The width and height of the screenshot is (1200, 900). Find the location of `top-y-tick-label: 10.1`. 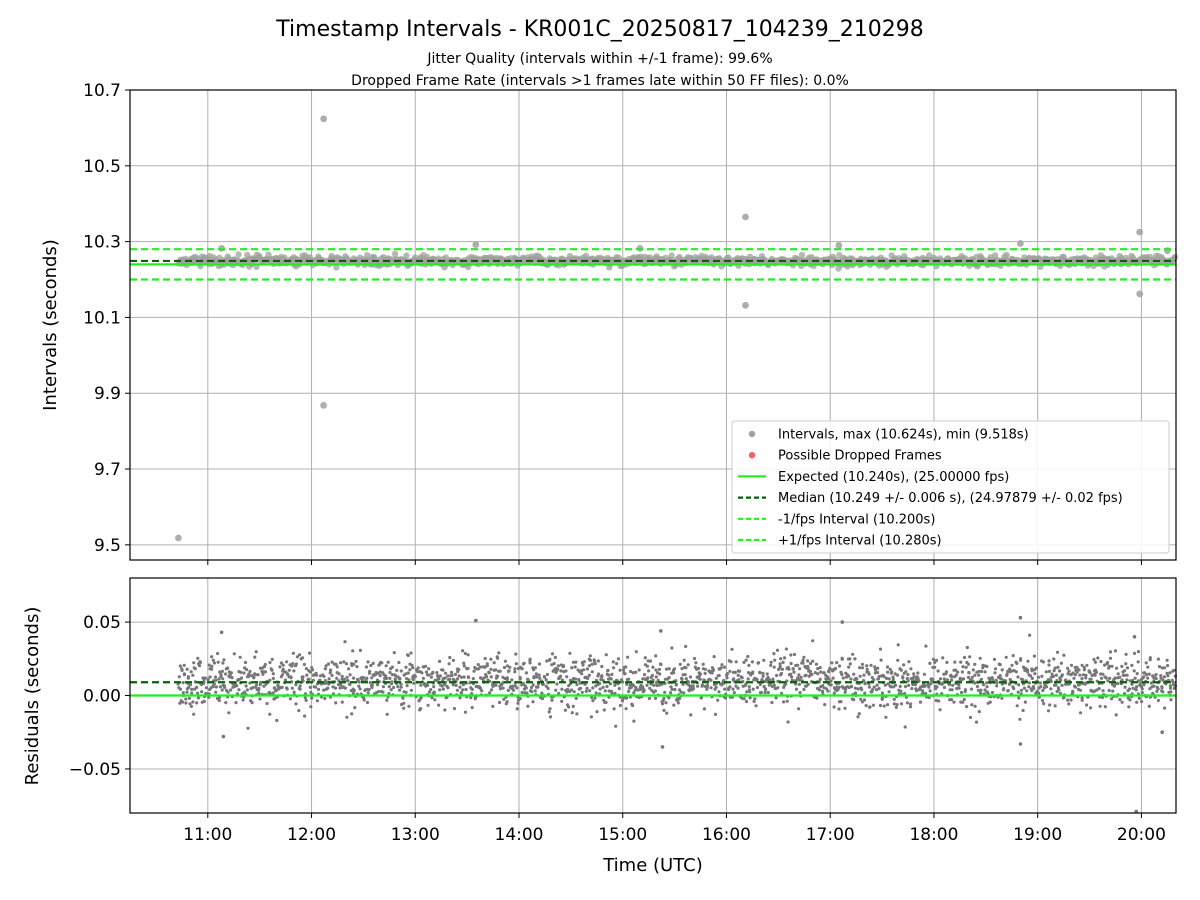

top-y-tick-label: 10.1 is located at coordinates (102, 318).